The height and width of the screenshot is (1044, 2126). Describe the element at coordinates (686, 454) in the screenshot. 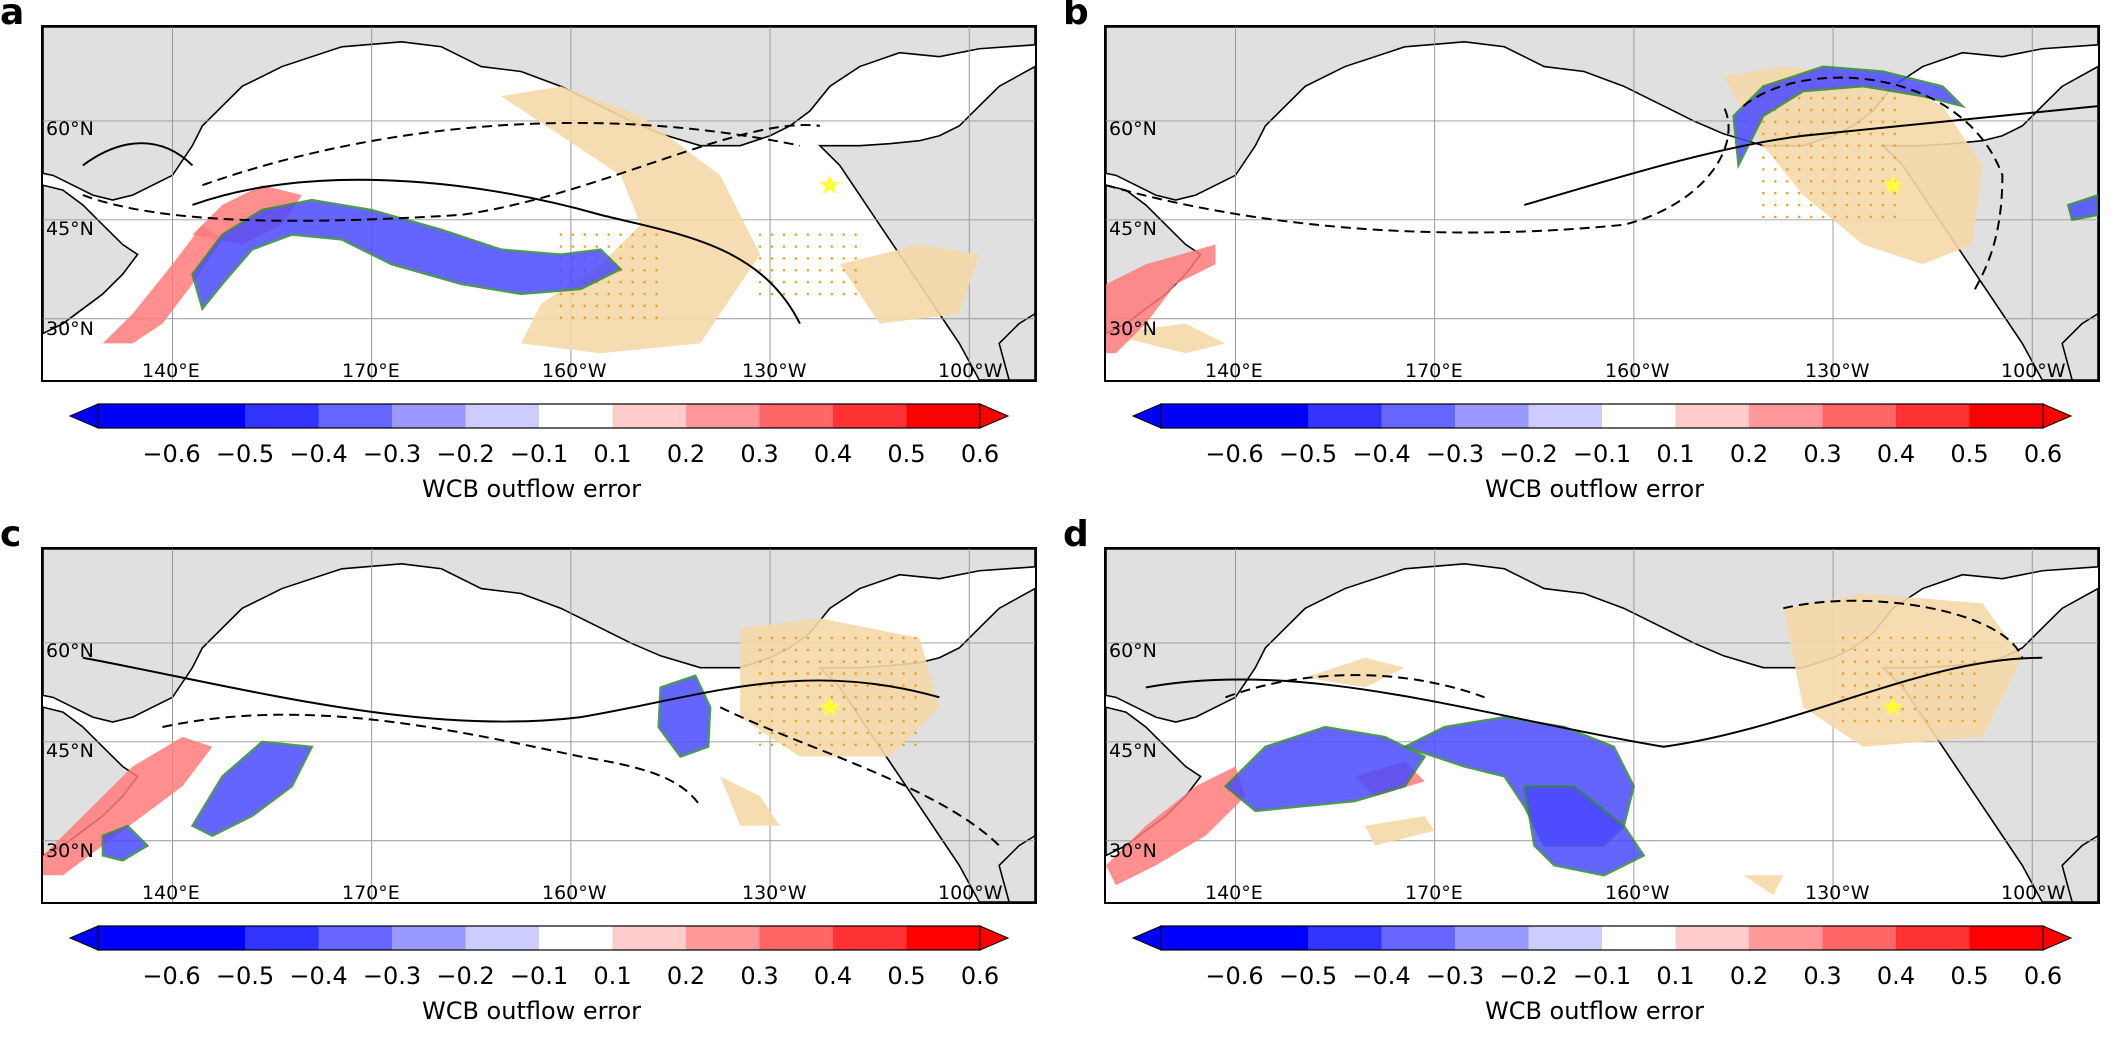

I see `colorbar-tick-label: 0.2` at that location.